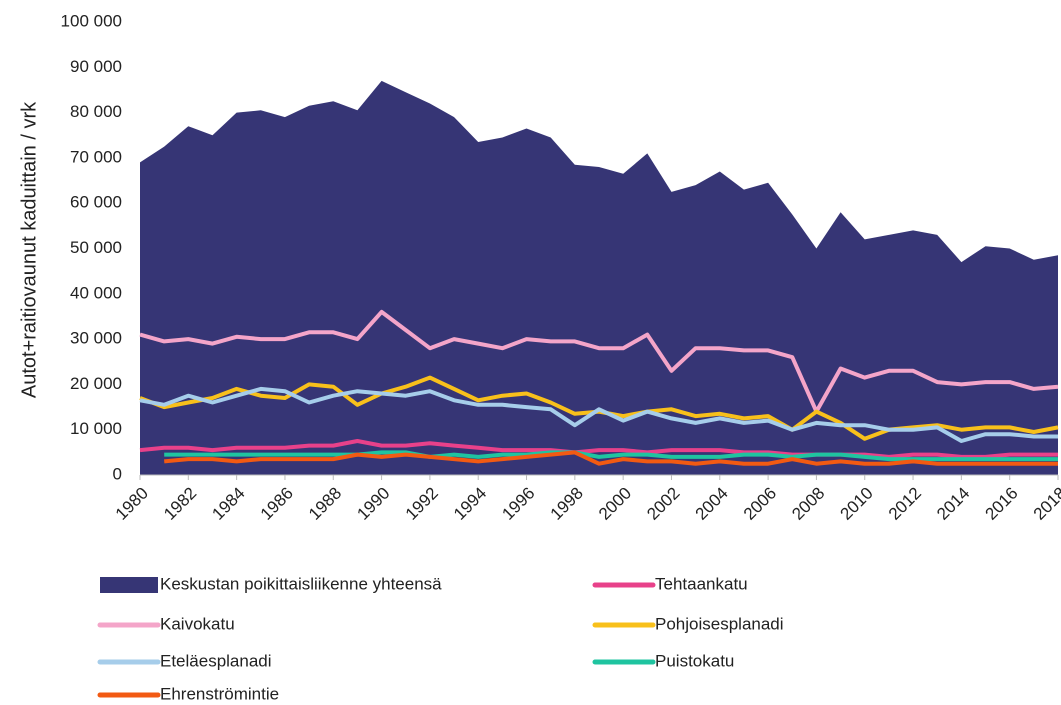 The height and width of the screenshot is (705, 1061). I want to click on x-tick-label: 2008, so click(808, 504).